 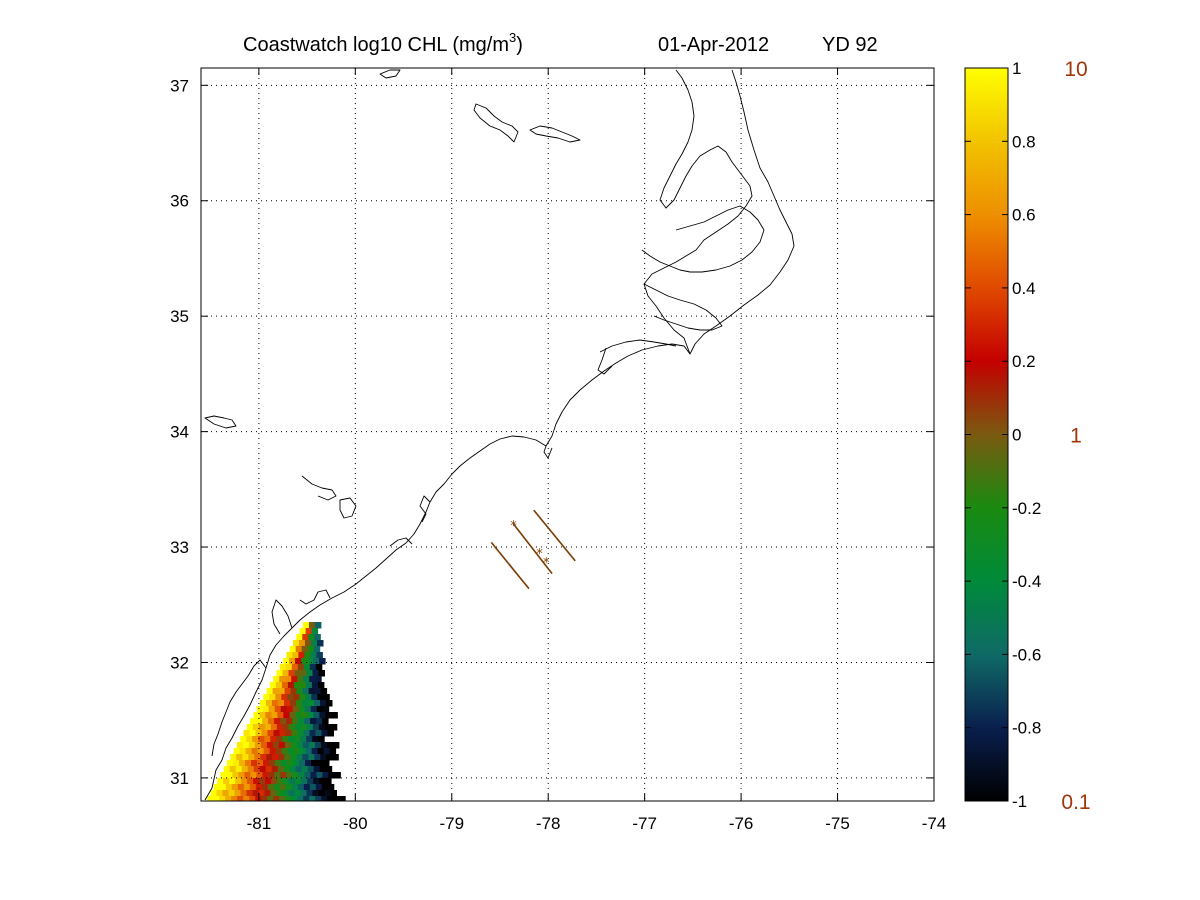 I want to click on colorbar-tick-label: -1, so click(x=1019, y=801).